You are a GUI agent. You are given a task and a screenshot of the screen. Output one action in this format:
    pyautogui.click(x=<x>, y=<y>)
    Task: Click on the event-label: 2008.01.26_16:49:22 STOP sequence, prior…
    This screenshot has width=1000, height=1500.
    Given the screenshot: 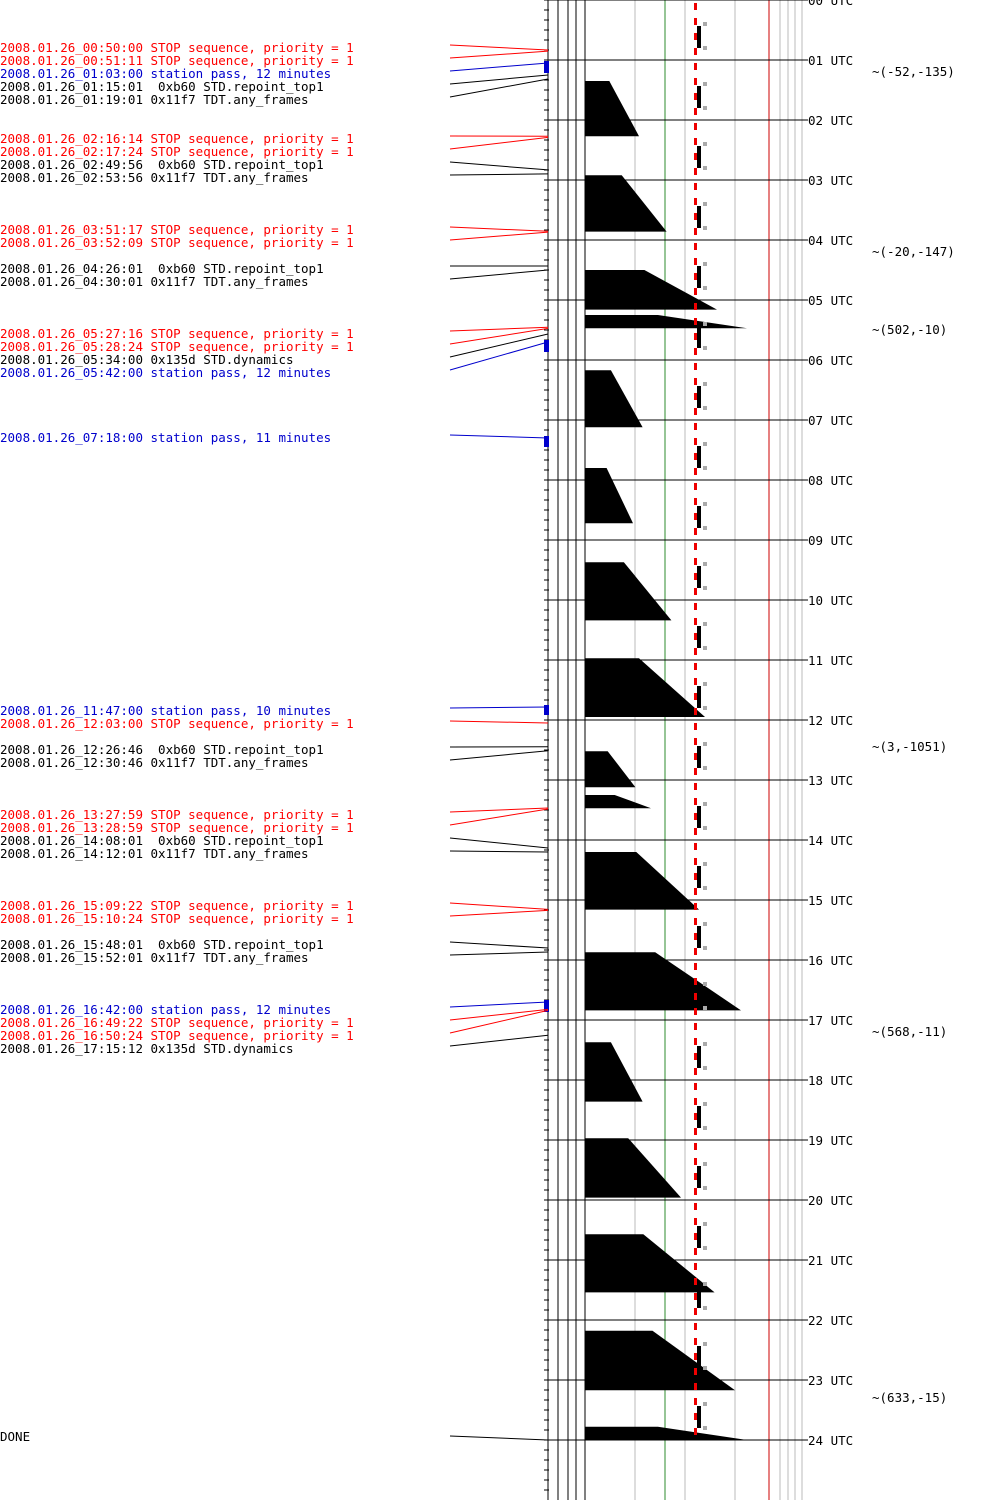 What is the action you would take?
    pyautogui.click(x=177, y=1022)
    